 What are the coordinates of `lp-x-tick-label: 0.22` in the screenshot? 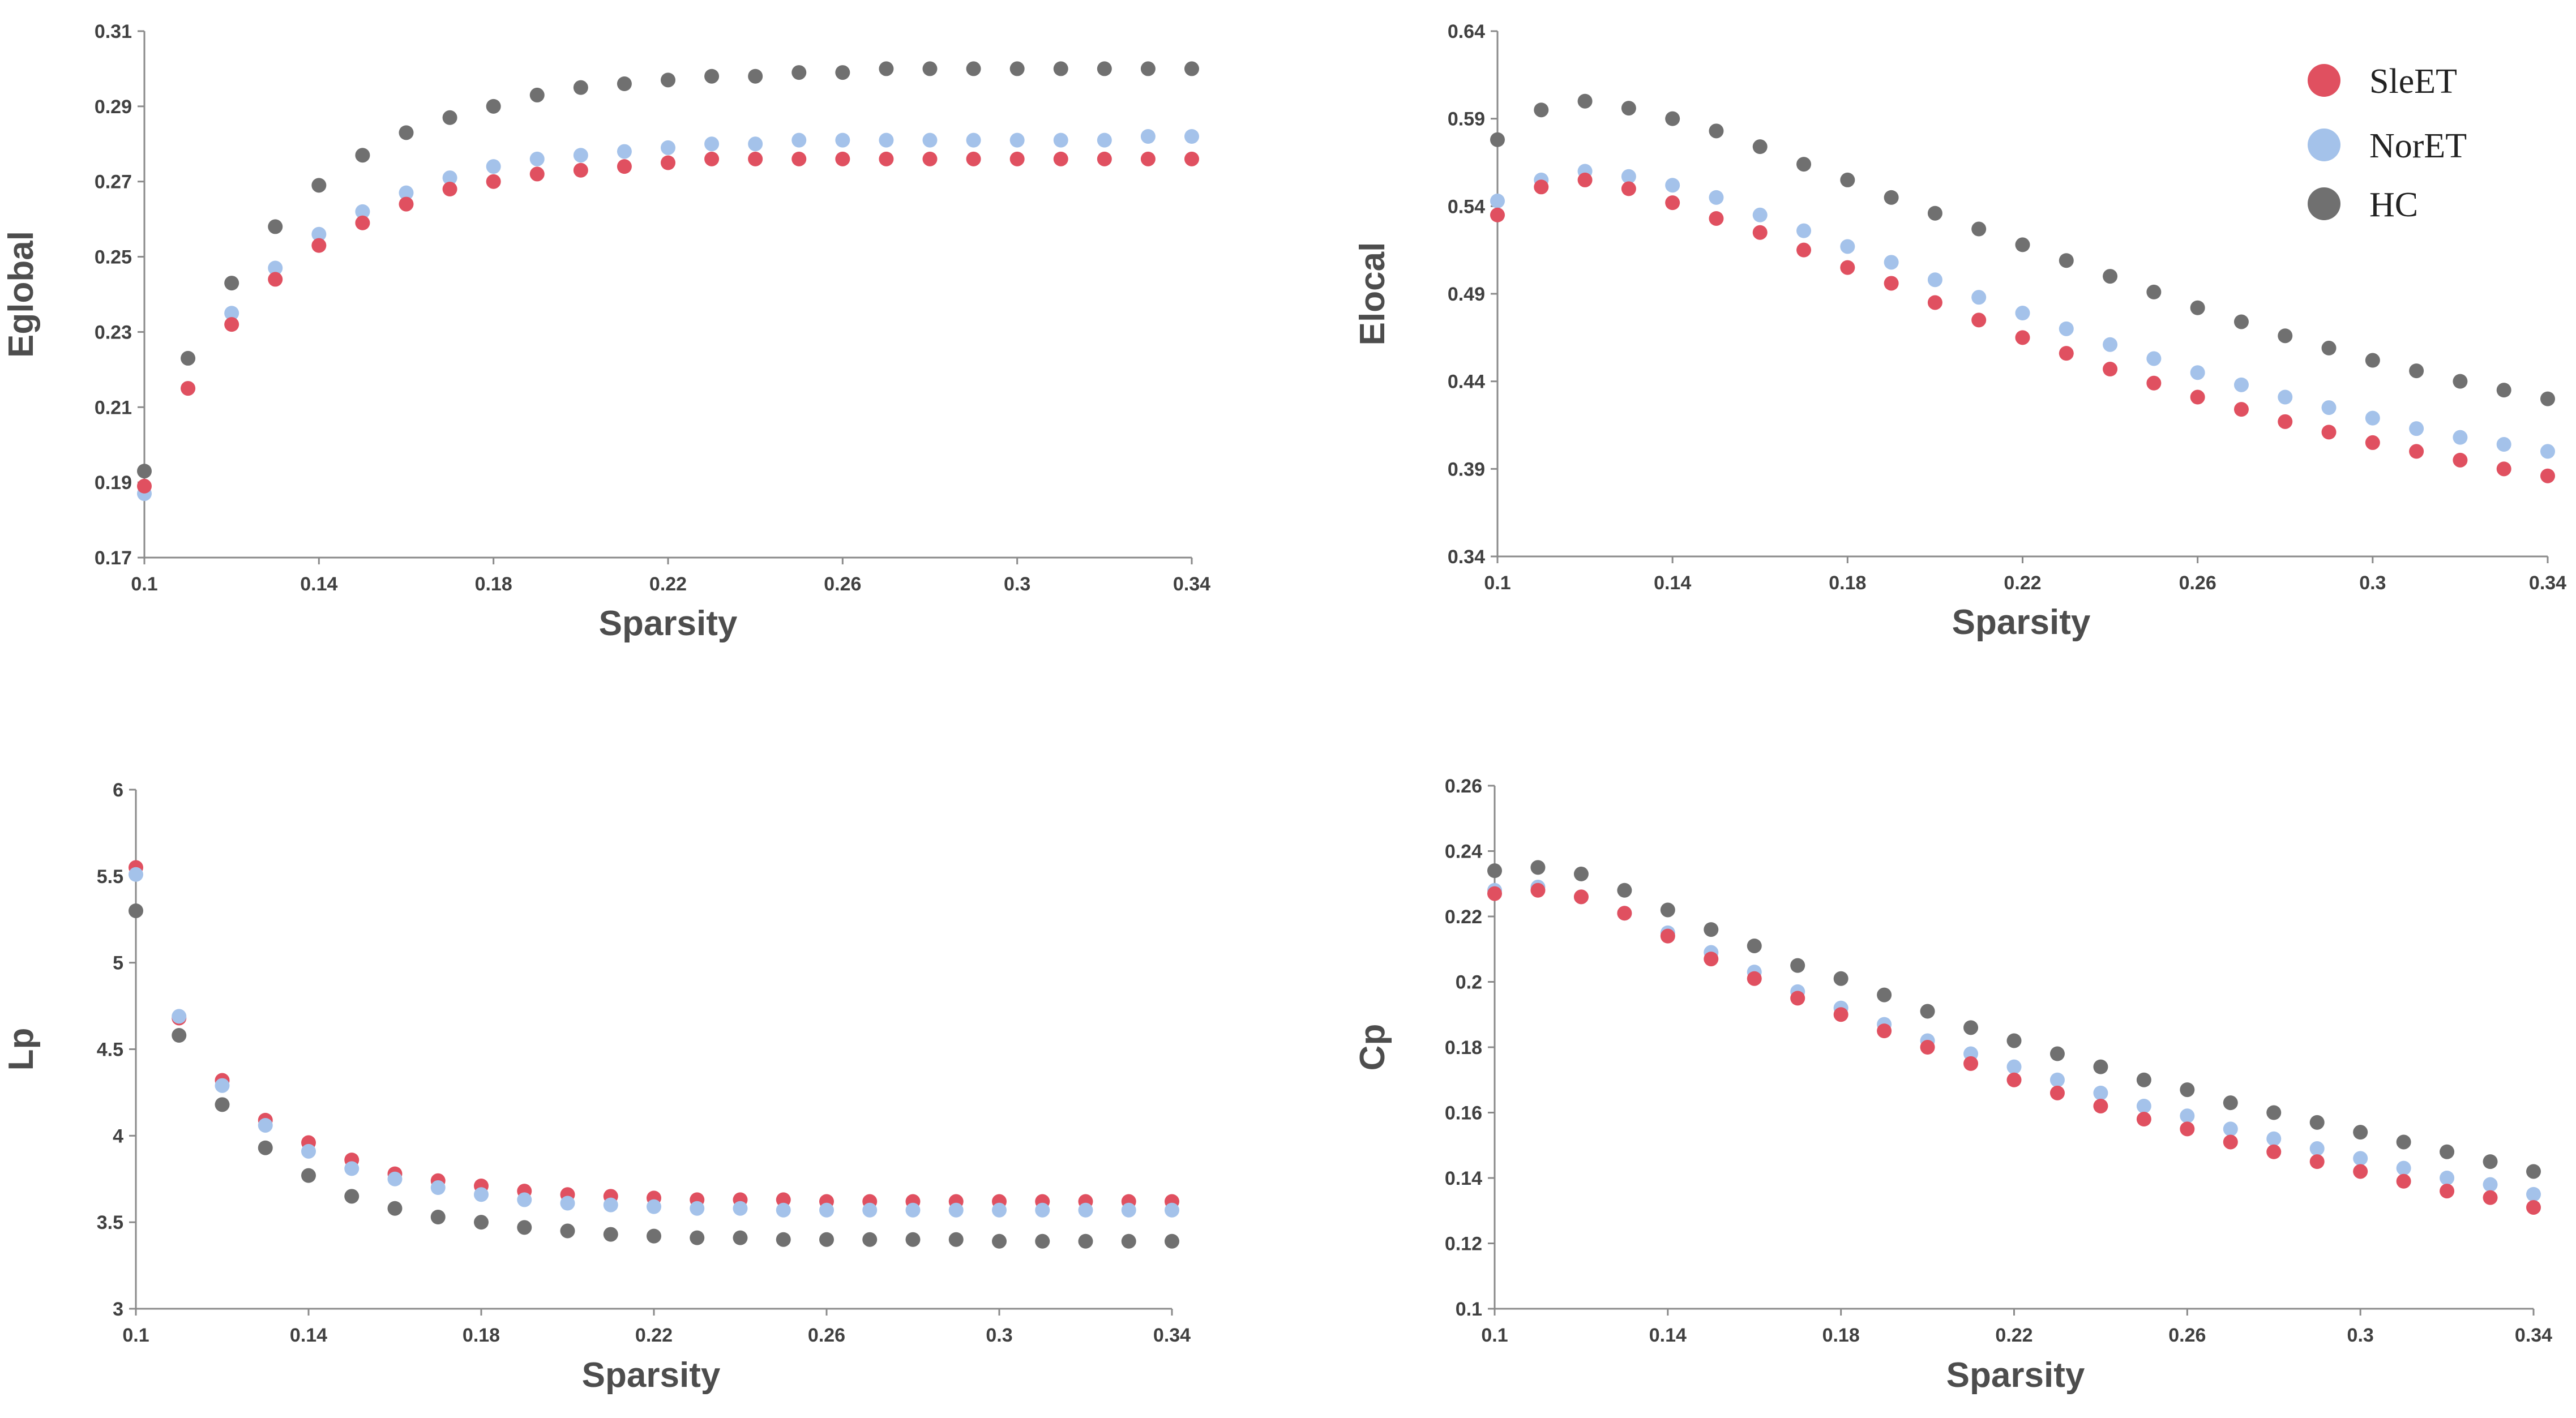 It's located at (654, 1335).